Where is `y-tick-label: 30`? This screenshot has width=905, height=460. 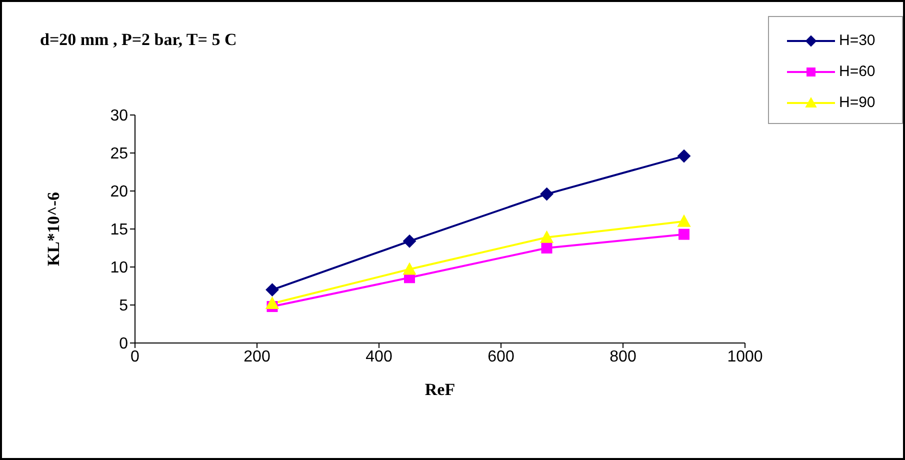
y-tick-label: 30 is located at coordinates (119, 116).